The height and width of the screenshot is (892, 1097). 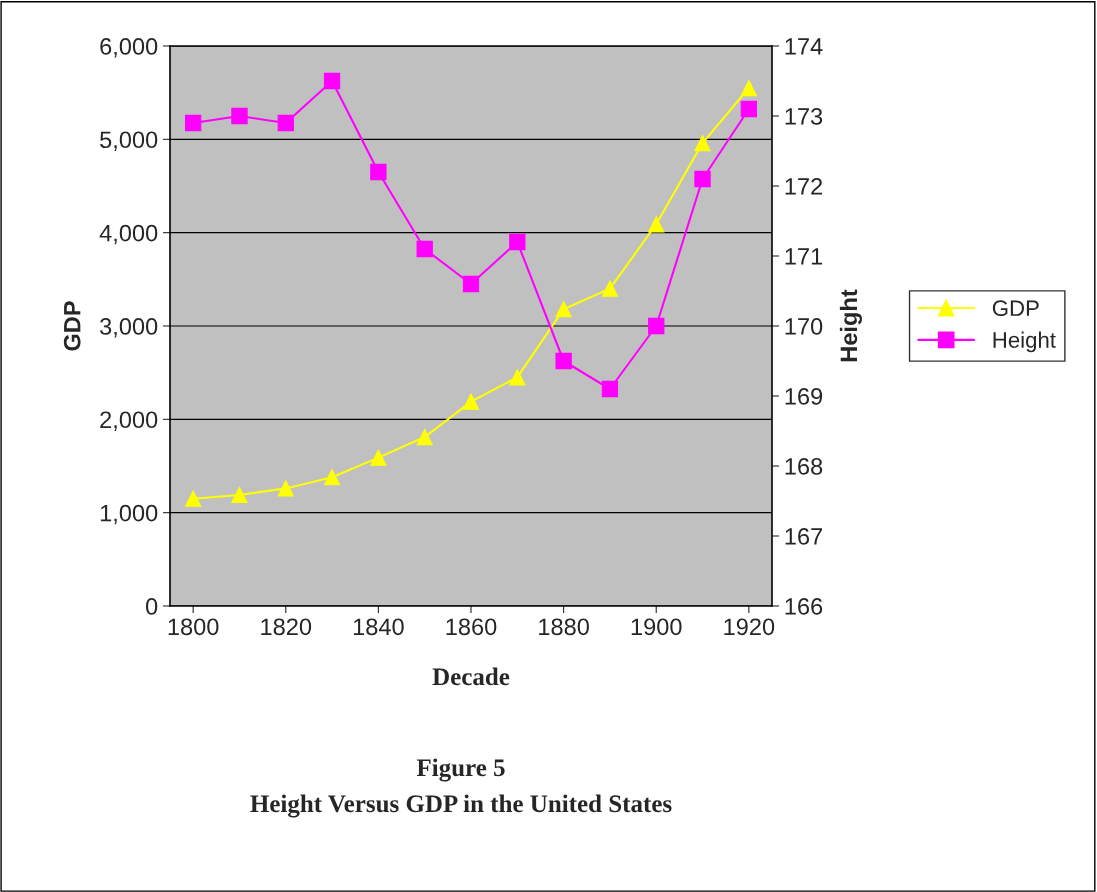 I want to click on y-tick-label: 1,000, so click(x=129, y=514).